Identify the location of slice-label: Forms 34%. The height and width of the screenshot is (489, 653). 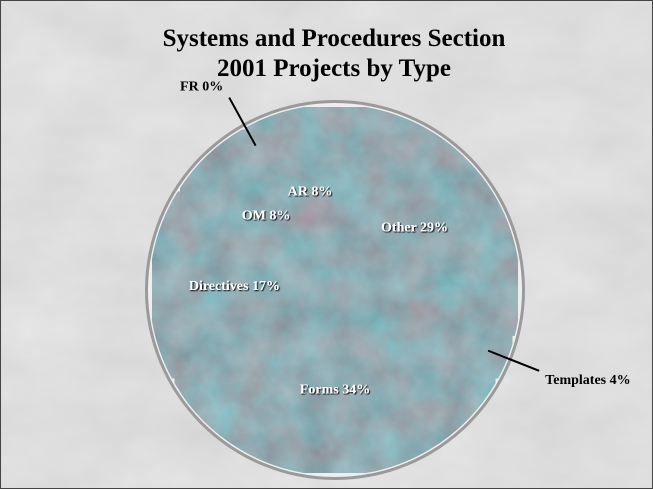
(335, 390).